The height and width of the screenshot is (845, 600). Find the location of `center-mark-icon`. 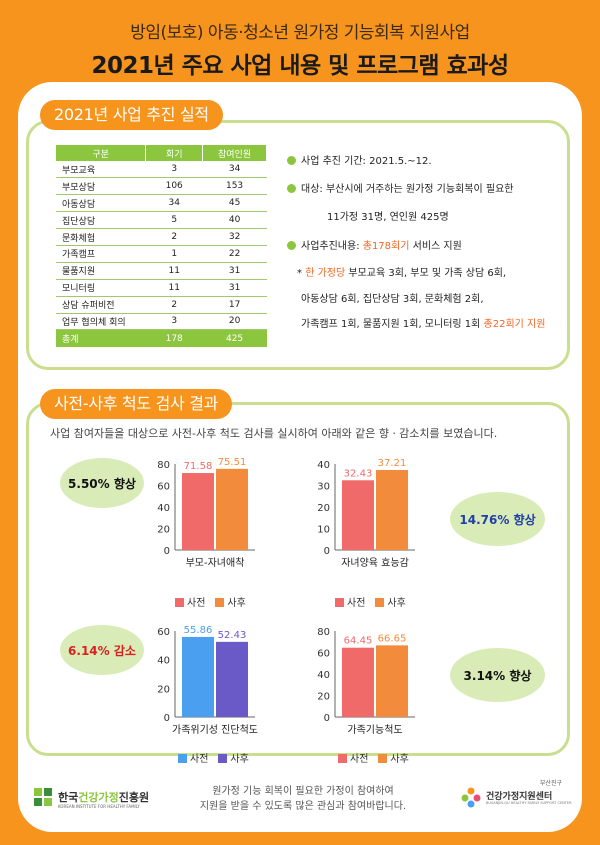

center-mark-icon is located at coordinates (471, 797).